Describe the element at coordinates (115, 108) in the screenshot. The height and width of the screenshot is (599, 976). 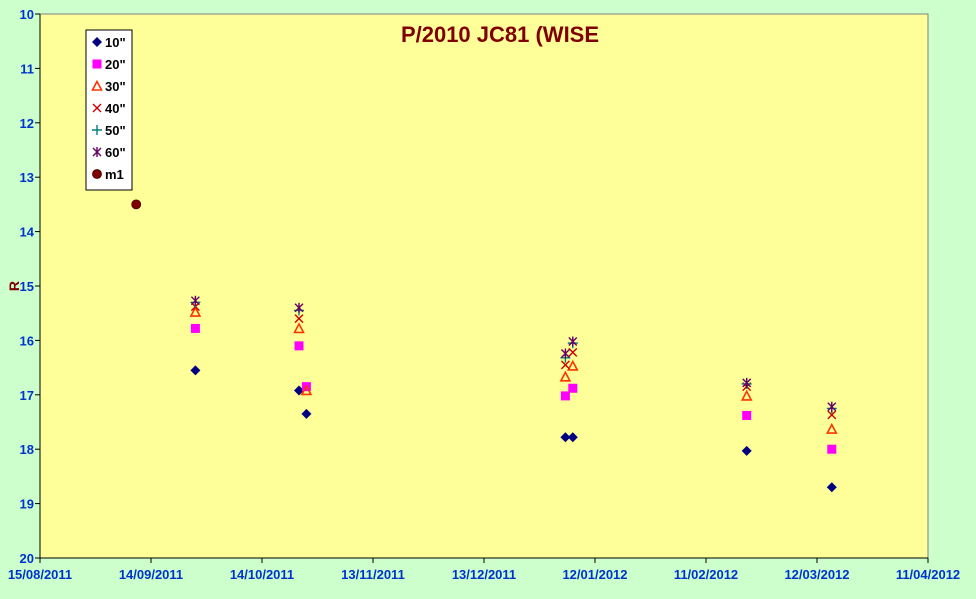
I see `legend-entry: 40"` at that location.